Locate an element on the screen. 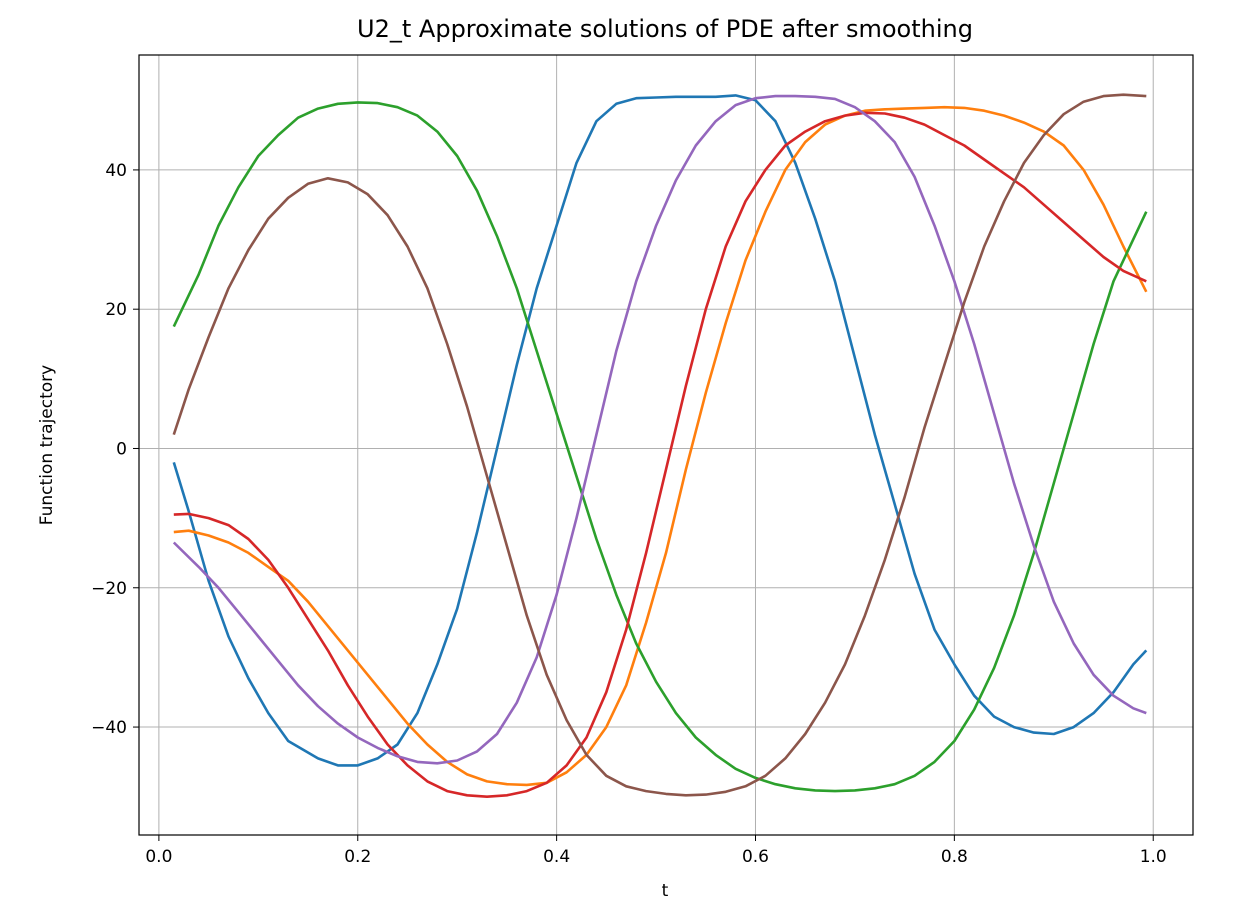 The height and width of the screenshot is (902, 1238). y-tick-label: −20 is located at coordinates (109, 589).